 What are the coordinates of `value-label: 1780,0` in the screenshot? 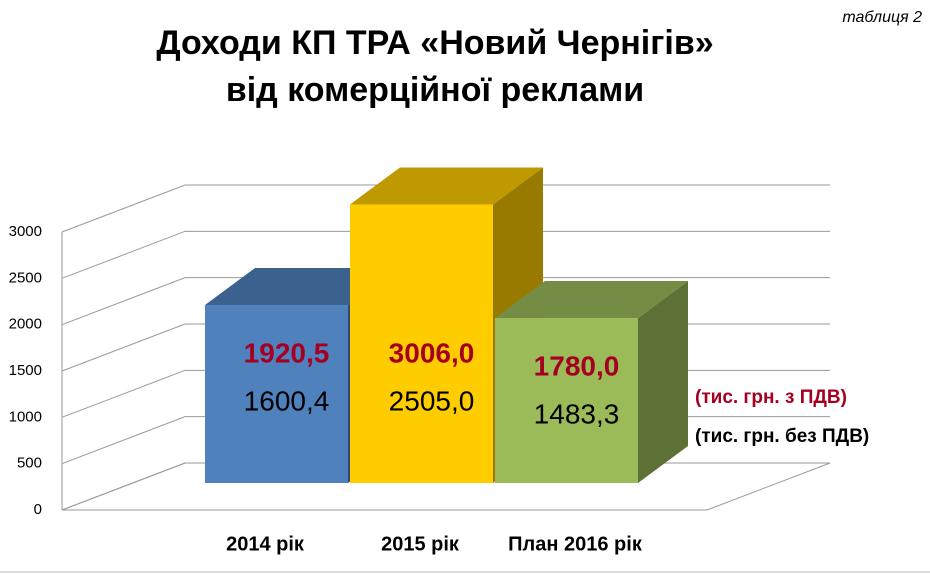 It's located at (577, 365).